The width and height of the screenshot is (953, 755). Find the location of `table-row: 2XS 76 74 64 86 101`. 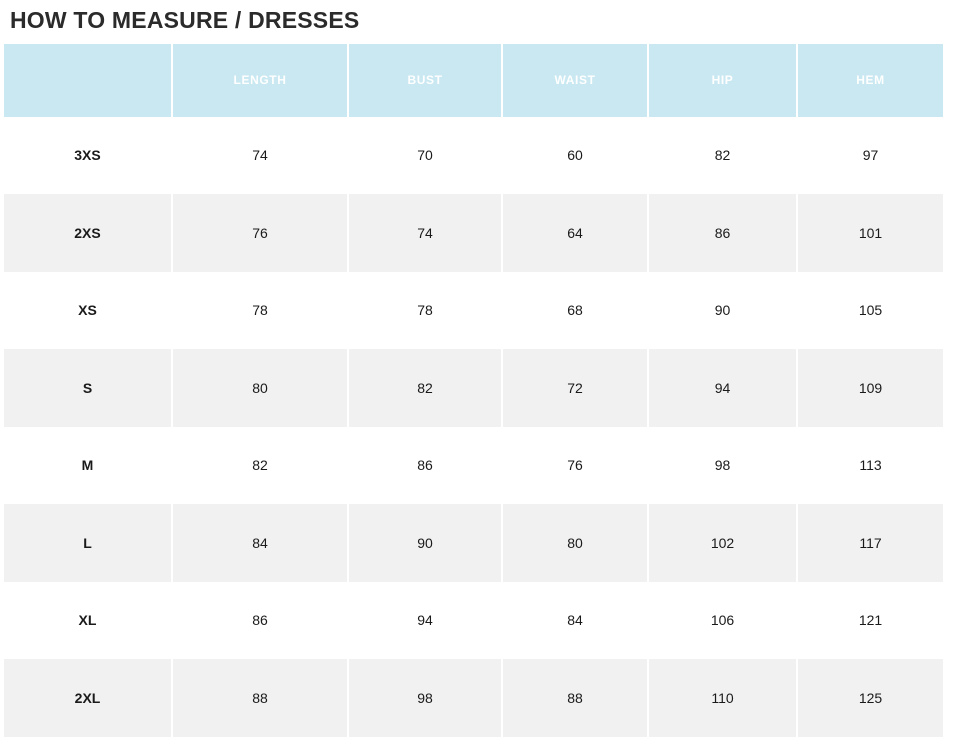

table-row: 2XS 76 74 64 86 101 is located at coordinates (473, 233).